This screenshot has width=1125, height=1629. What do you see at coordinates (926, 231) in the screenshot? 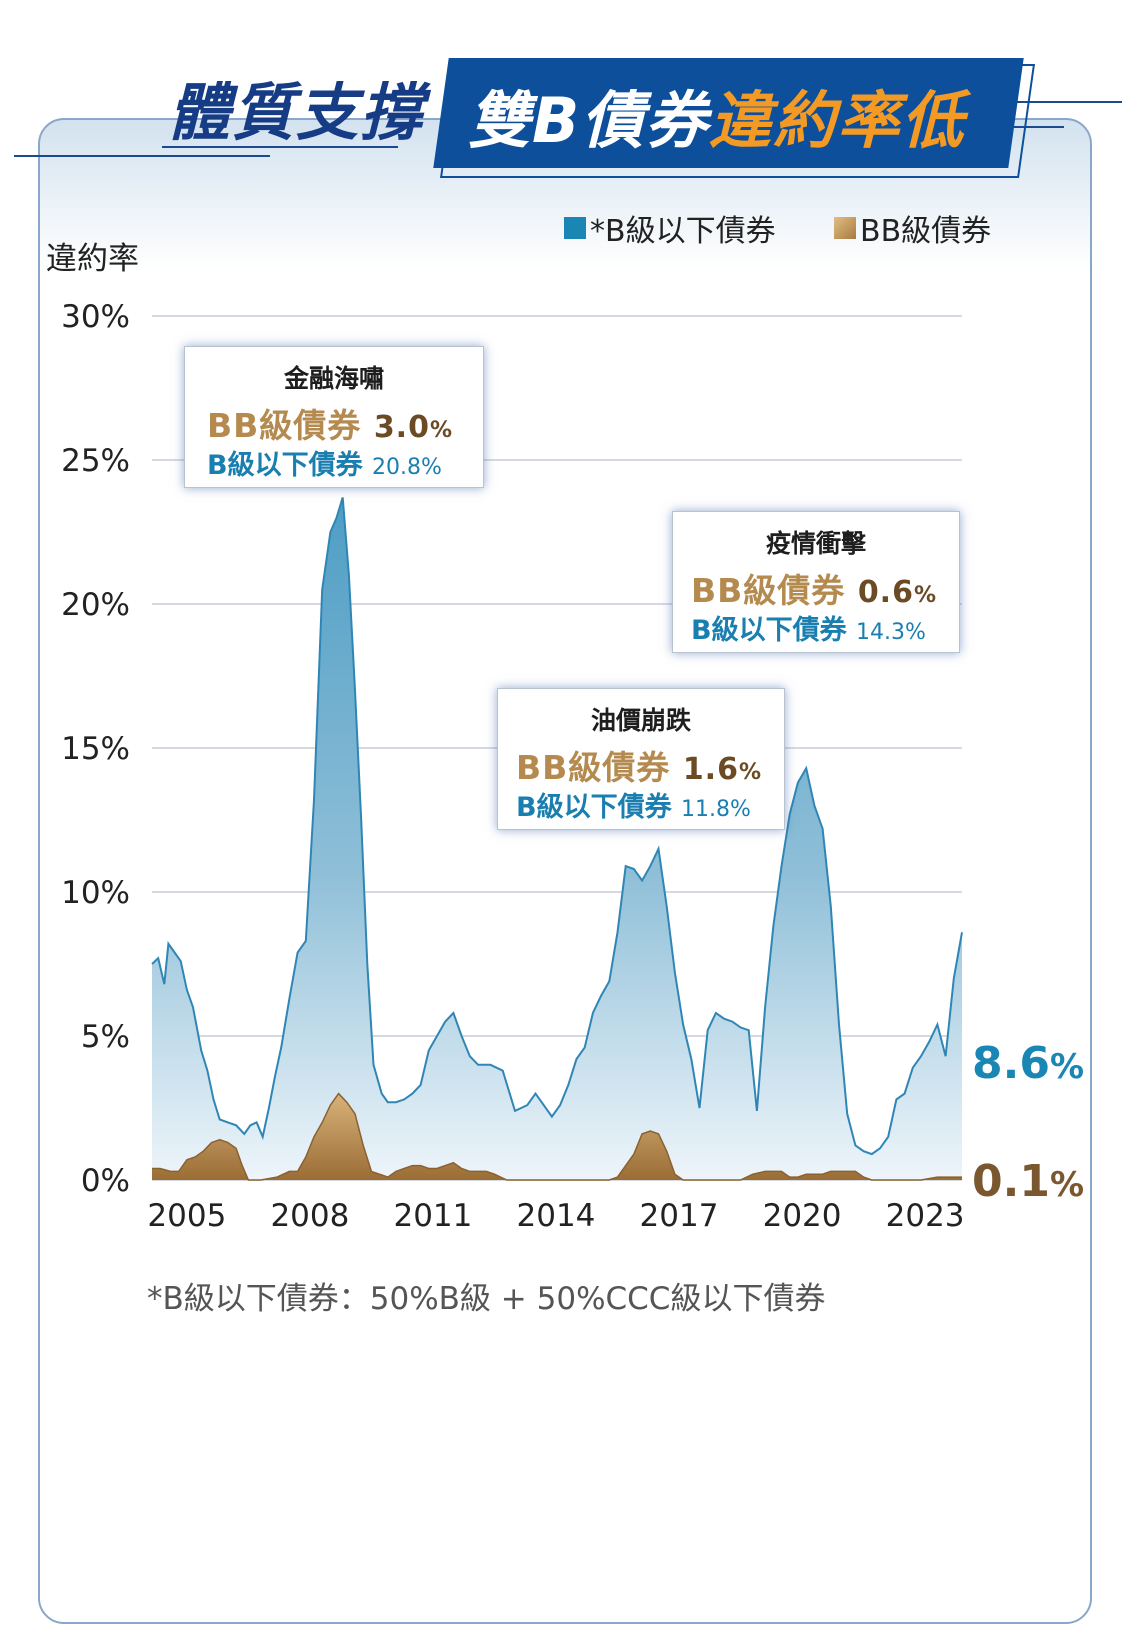
I see `legend-bb-label: BB級債券` at bounding box center [926, 231].